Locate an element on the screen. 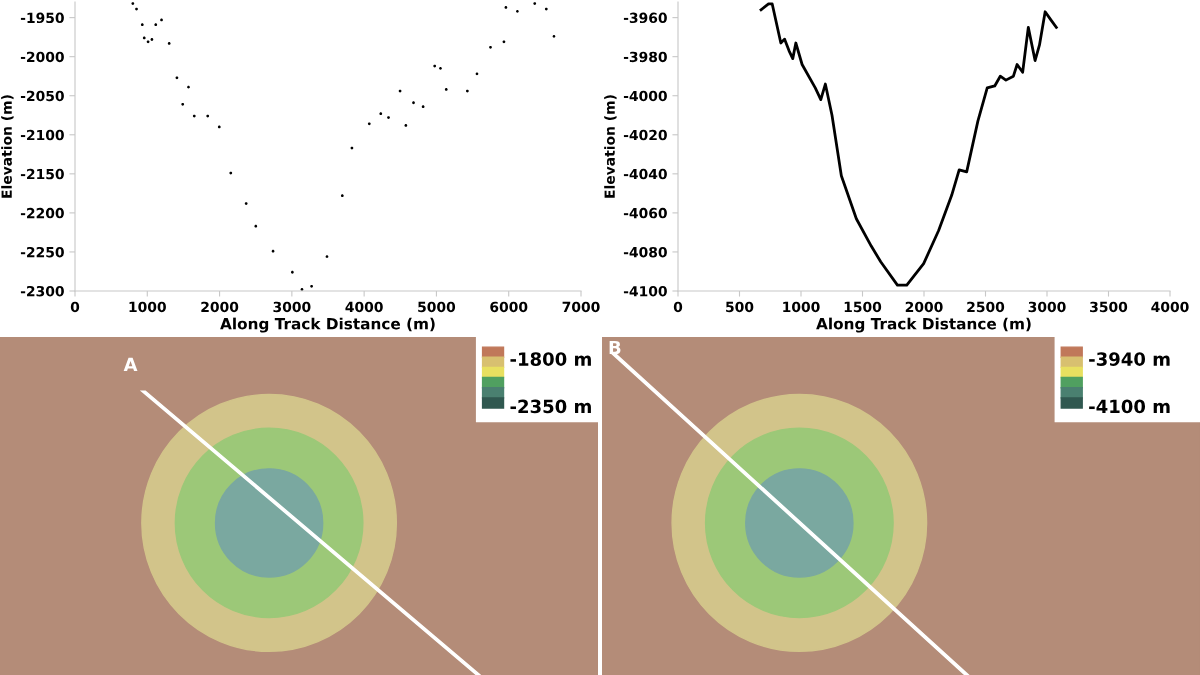  text: -4100 m is located at coordinates (1129, 406).